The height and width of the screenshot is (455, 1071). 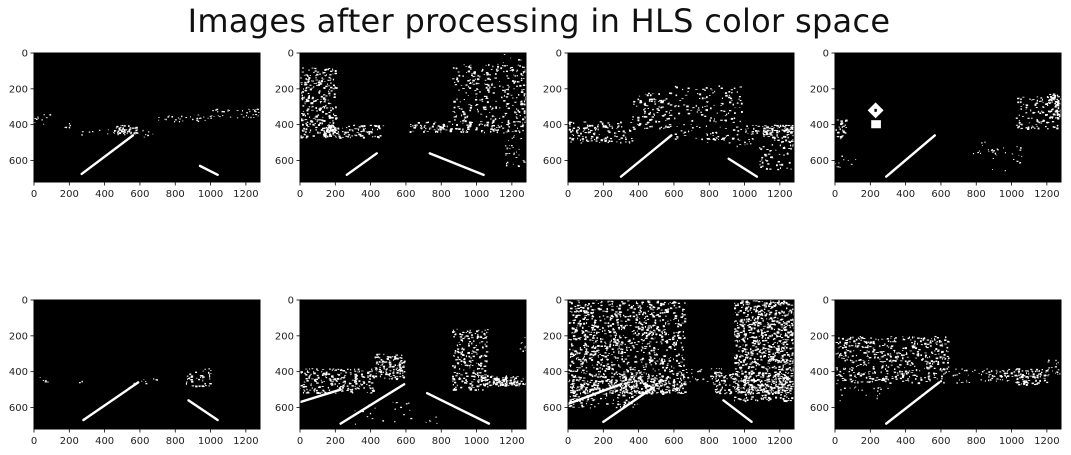 What do you see at coordinates (552, 89) in the screenshot?
I see `y-tick-label: 200` at bounding box center [552, 89].